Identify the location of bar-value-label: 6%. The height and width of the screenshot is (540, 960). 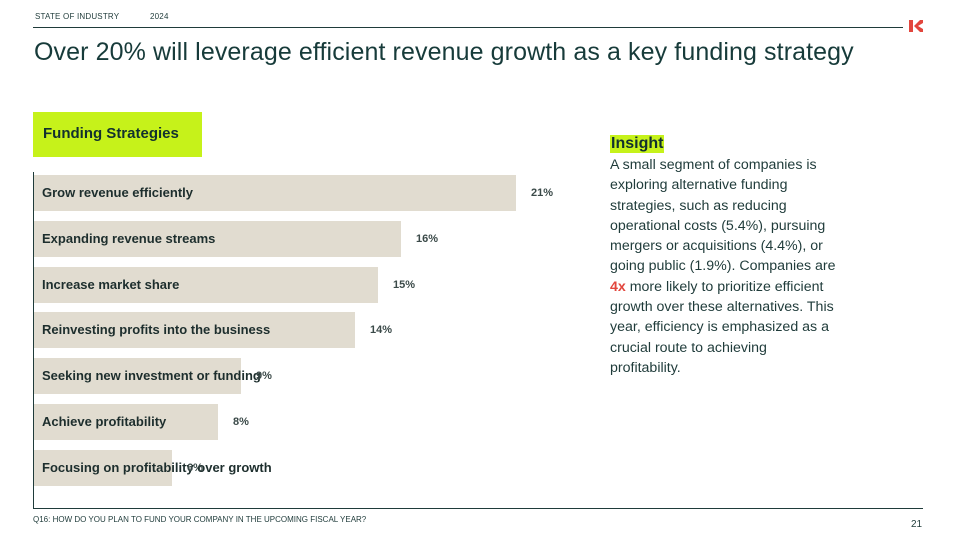
(195, 468).